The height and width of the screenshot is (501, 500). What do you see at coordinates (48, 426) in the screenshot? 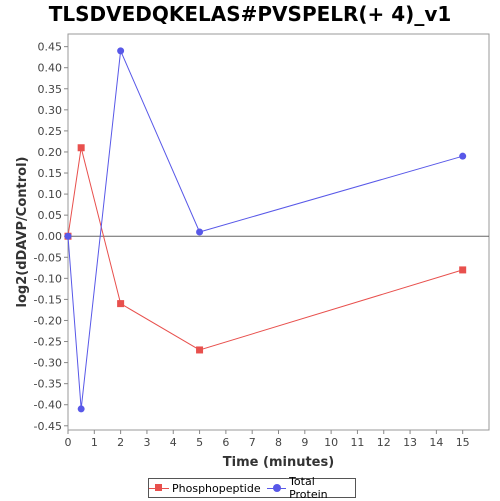
I see `y-tick-label: -0.45` at bounding box center [48, 426].